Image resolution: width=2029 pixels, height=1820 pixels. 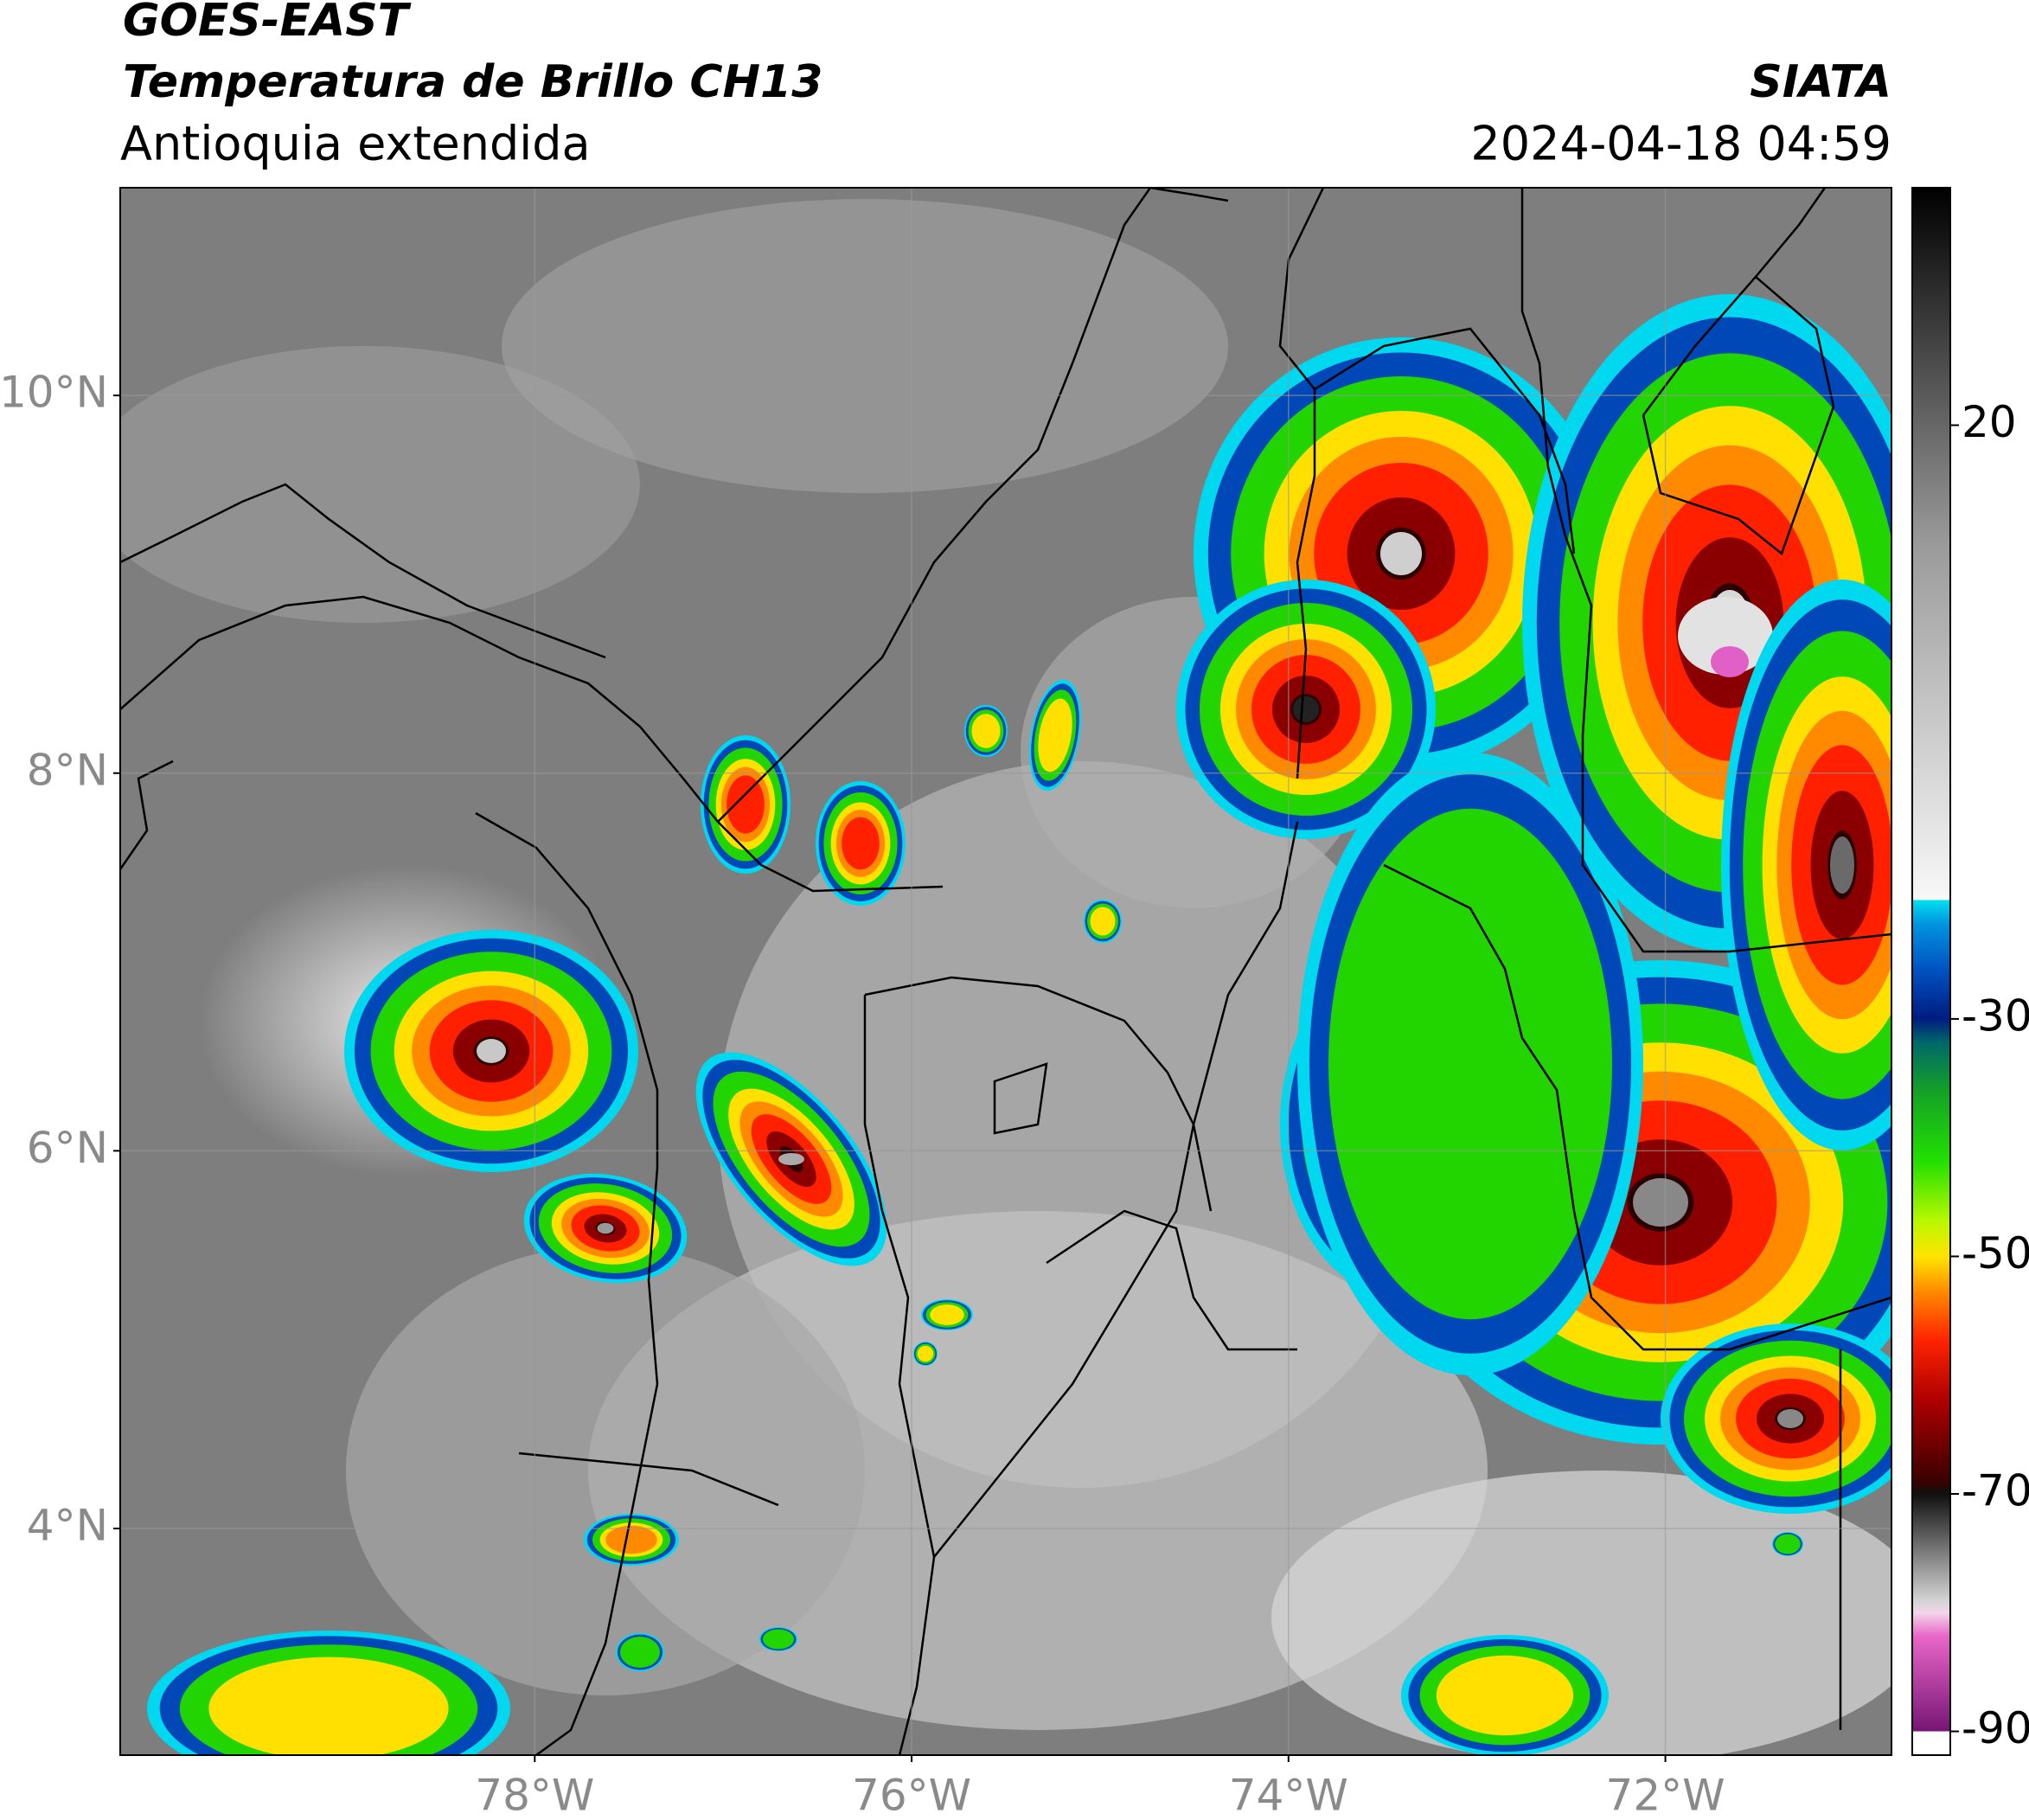 What do you see at coordinates (534, 1794) in the screenshot?
I see `x-tick-label: 78°W` at bounding box center [534, 1794].